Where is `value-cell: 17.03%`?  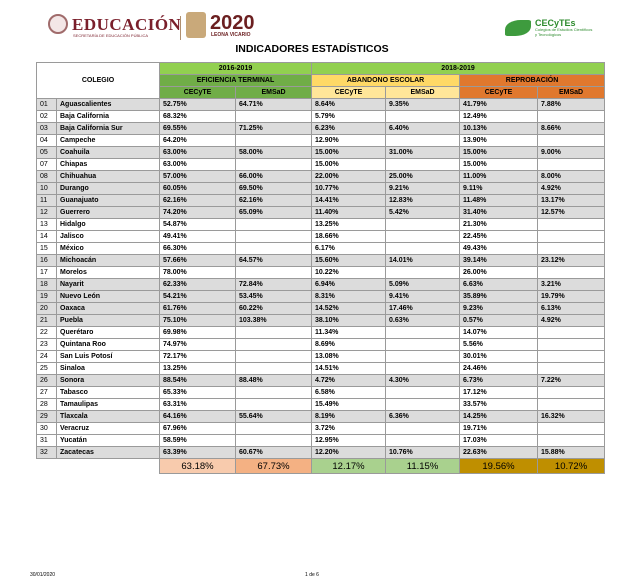 value-cell: 17.03% is located at coordinates (499, 440).